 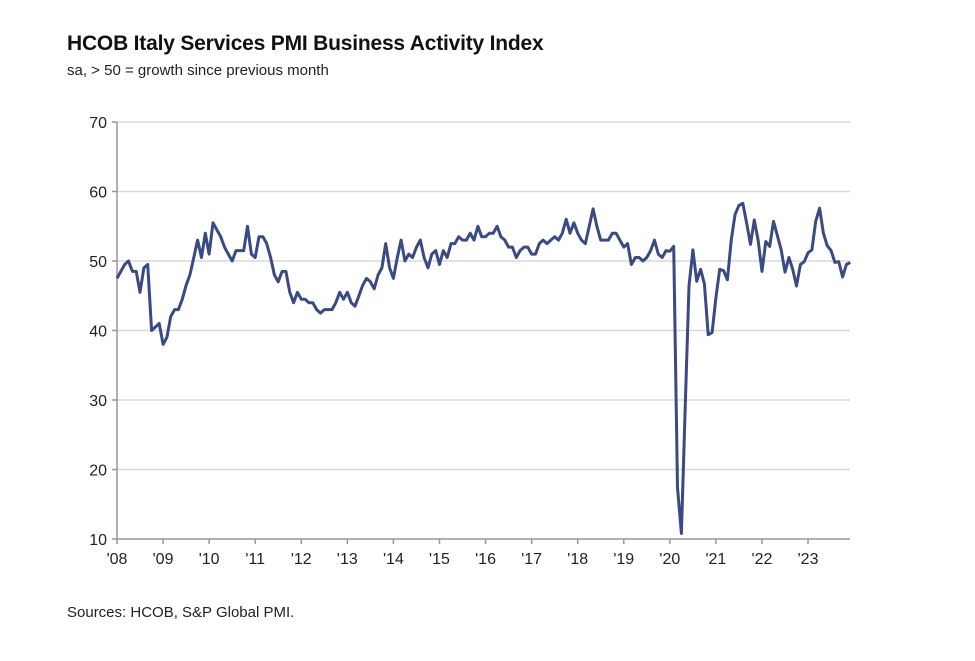 What do you see at coordinates (98, 123) in the screenshot?
I see `y-tick-label: 70` at bounding box center [98, 123].